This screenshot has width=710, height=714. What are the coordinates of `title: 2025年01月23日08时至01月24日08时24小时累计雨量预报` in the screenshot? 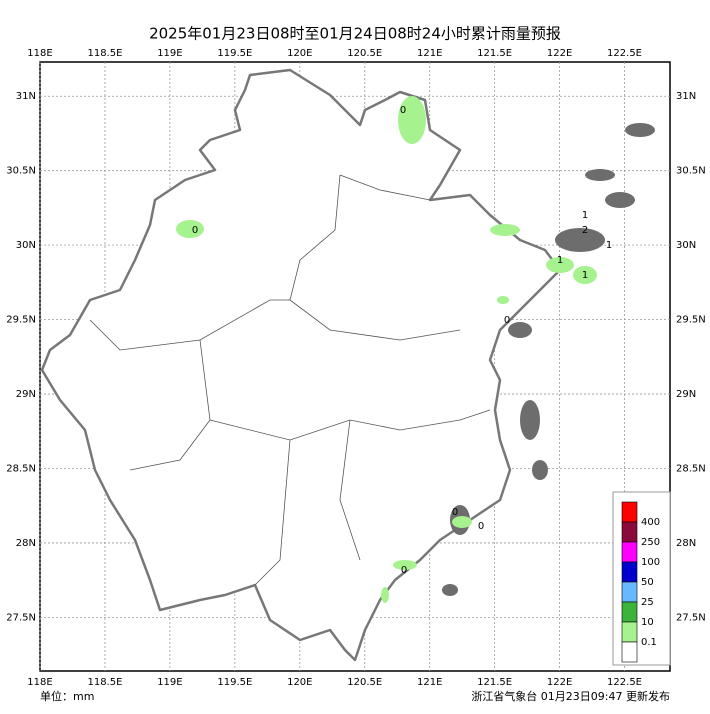 It's located at (355, 34).